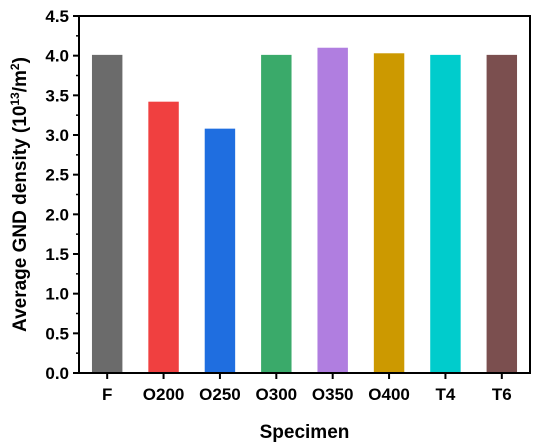  I want to click on bar-o200, so click(163, 237).